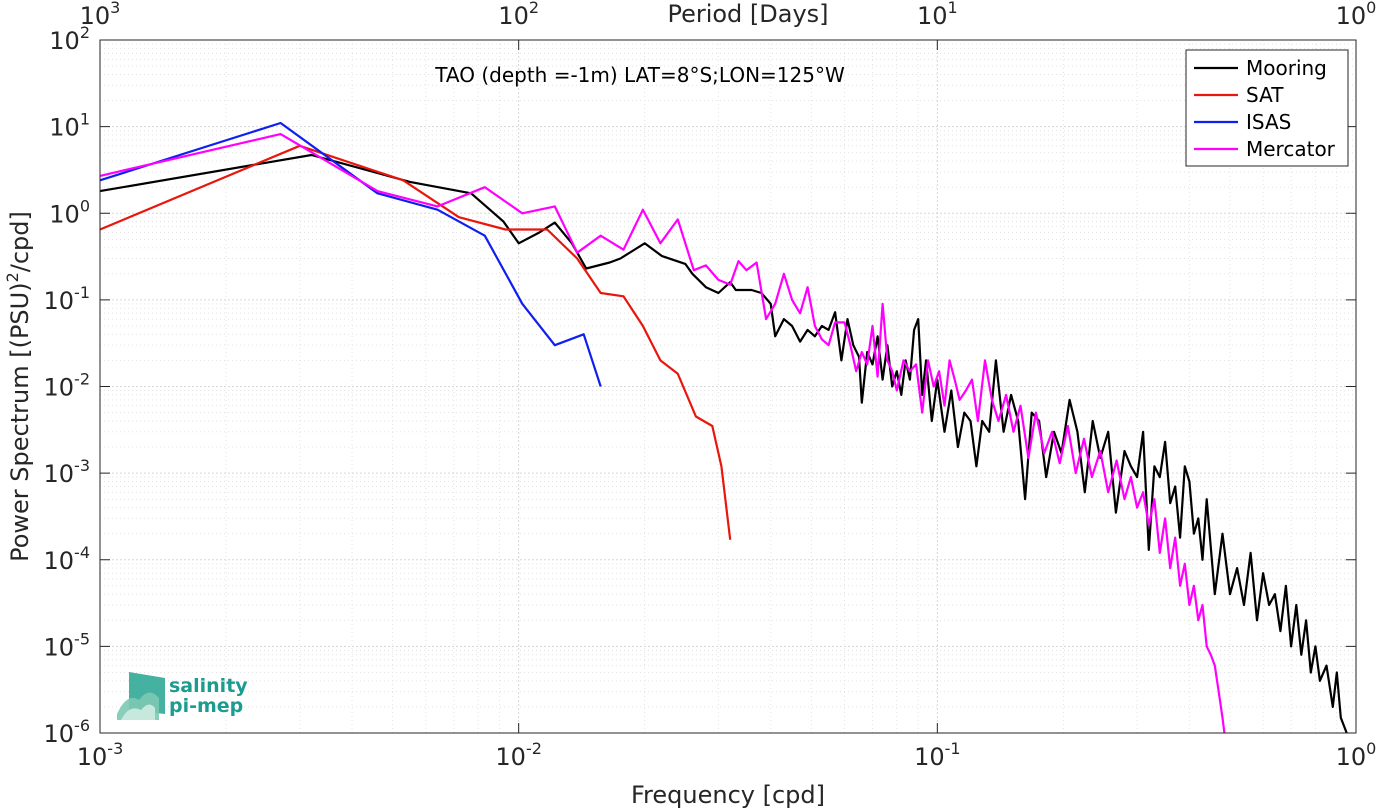  What do you see at coordinates (208, 686) in the screenshot?
I see `logo-text-line1: salinity` at bounding box center [208, 686].